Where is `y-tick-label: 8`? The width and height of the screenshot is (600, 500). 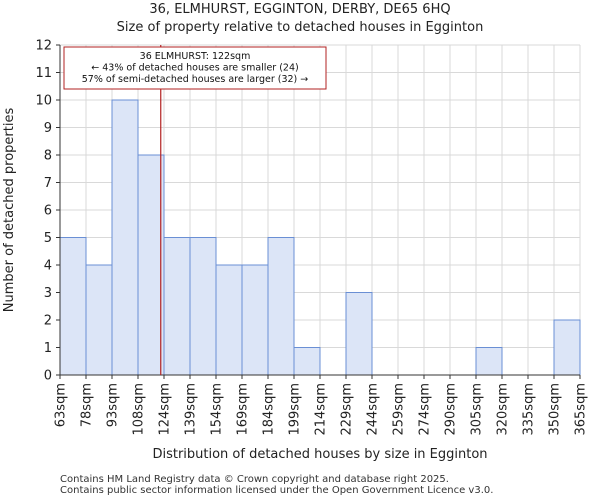
y-tick-label: 8 is located at coordinates (48, 156).